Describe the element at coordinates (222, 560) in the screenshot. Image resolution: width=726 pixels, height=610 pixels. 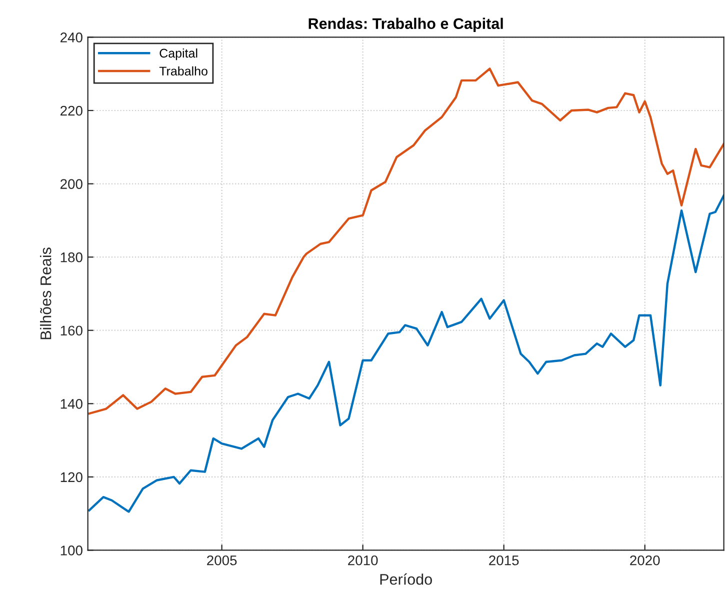
I see `x-tick-label: 2005` at that location.